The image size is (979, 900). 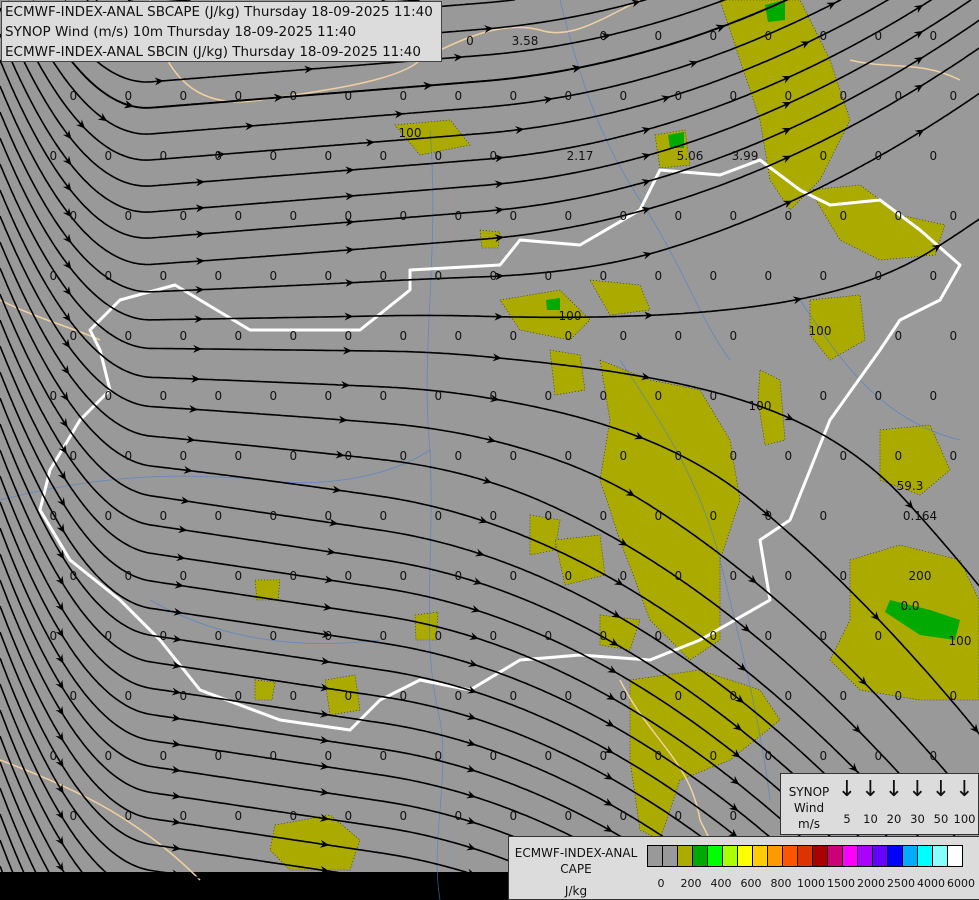 I want to click on country-border, so click(x=905, y=70).